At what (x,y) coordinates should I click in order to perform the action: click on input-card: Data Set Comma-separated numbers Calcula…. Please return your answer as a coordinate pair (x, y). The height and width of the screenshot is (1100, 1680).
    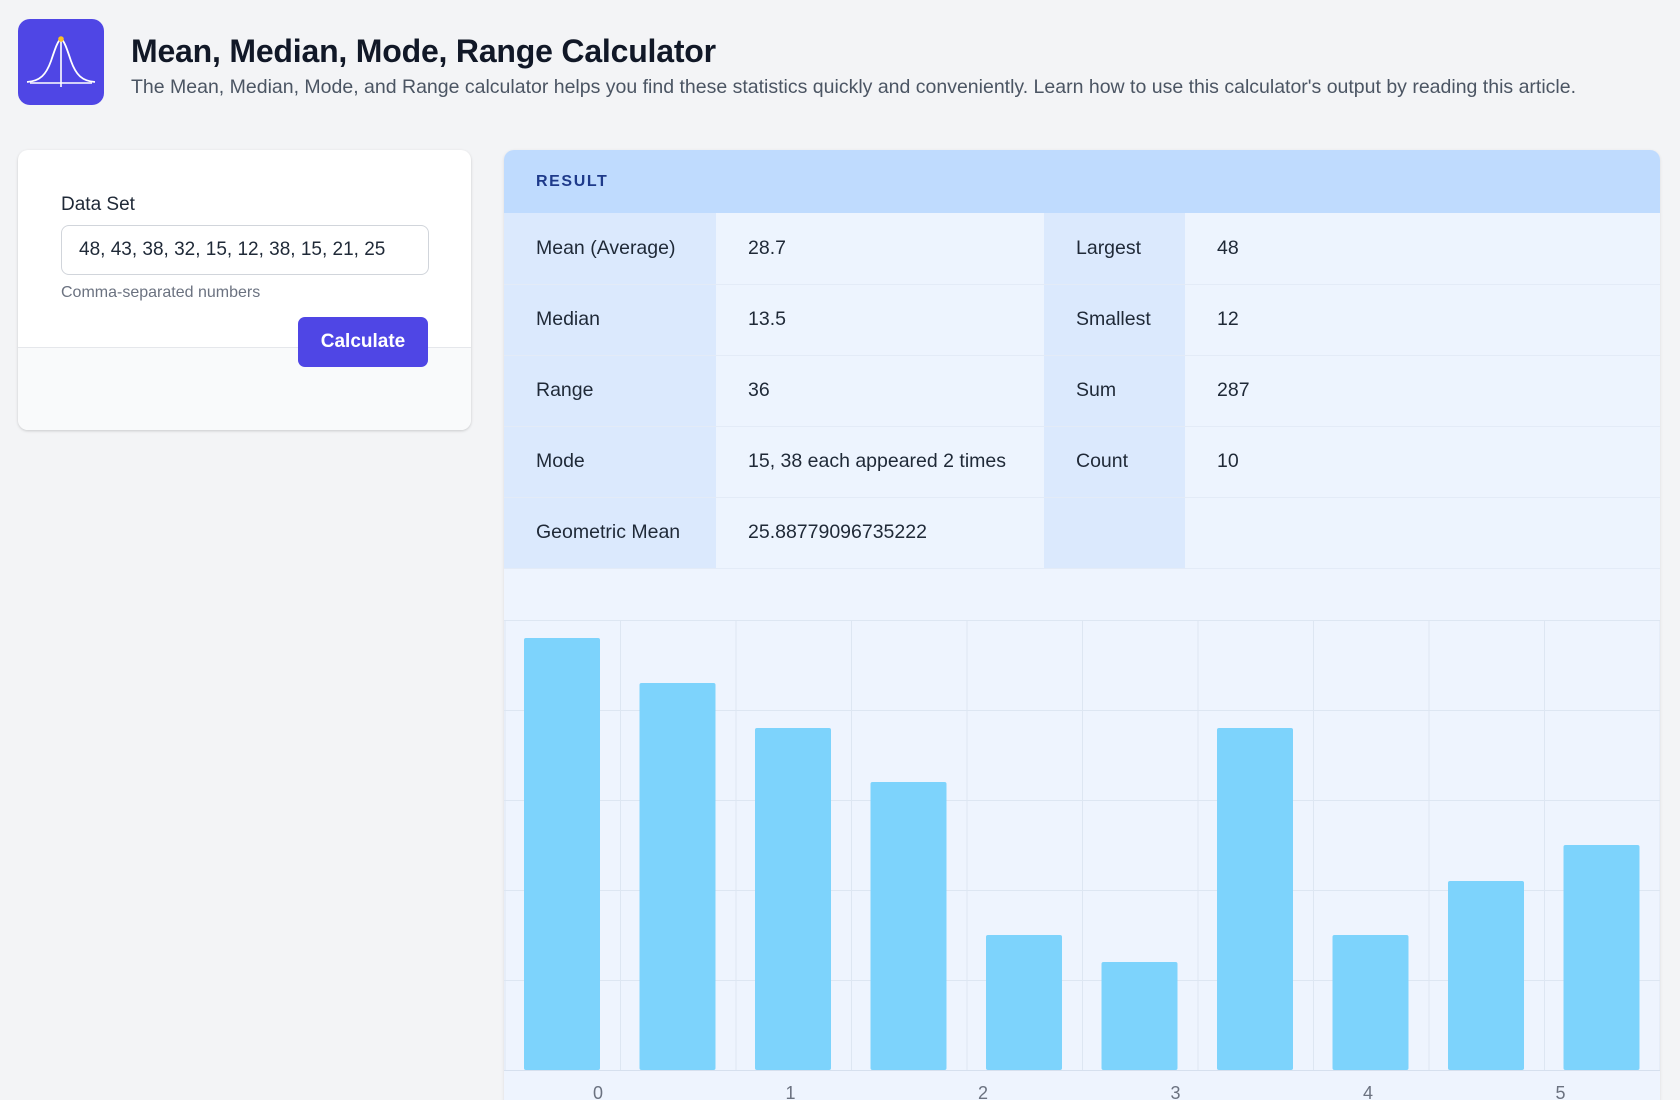
    Looking at the image, I should click on (244, 290).